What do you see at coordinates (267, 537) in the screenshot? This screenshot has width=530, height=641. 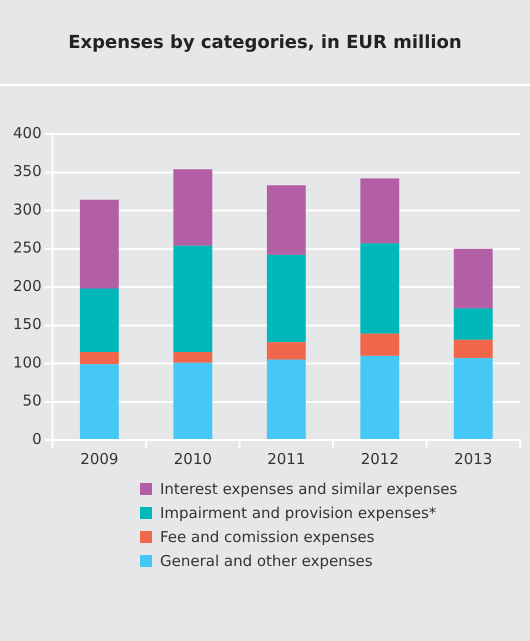 I see `legend-label: Fee and comission expenses` at bounding box center [267, 537].